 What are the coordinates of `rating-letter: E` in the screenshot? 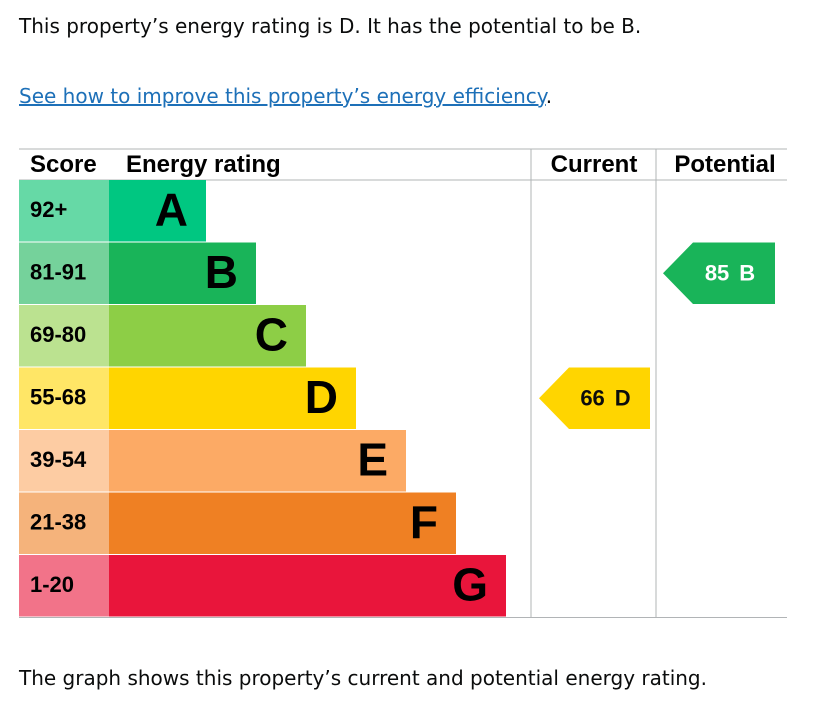 It's located at (372, 459).